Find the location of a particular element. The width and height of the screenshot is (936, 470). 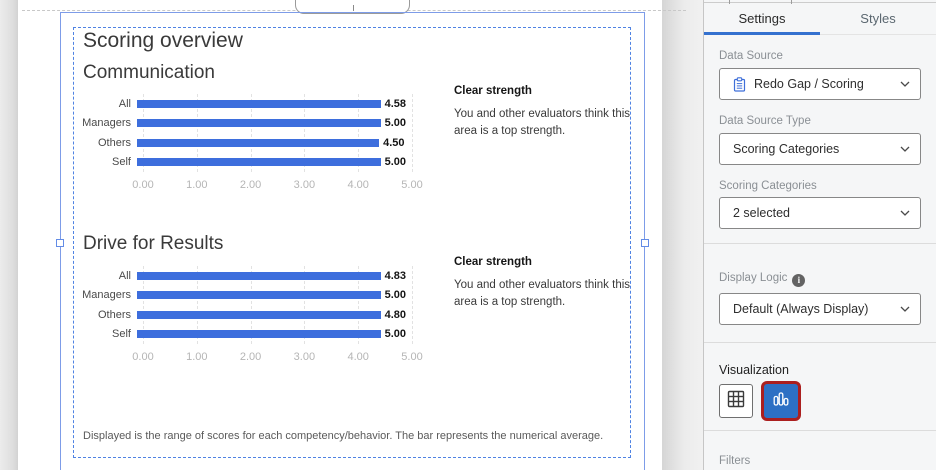

data-source-value: Redo Gap / Scoring is located at coordinates (809, 84).